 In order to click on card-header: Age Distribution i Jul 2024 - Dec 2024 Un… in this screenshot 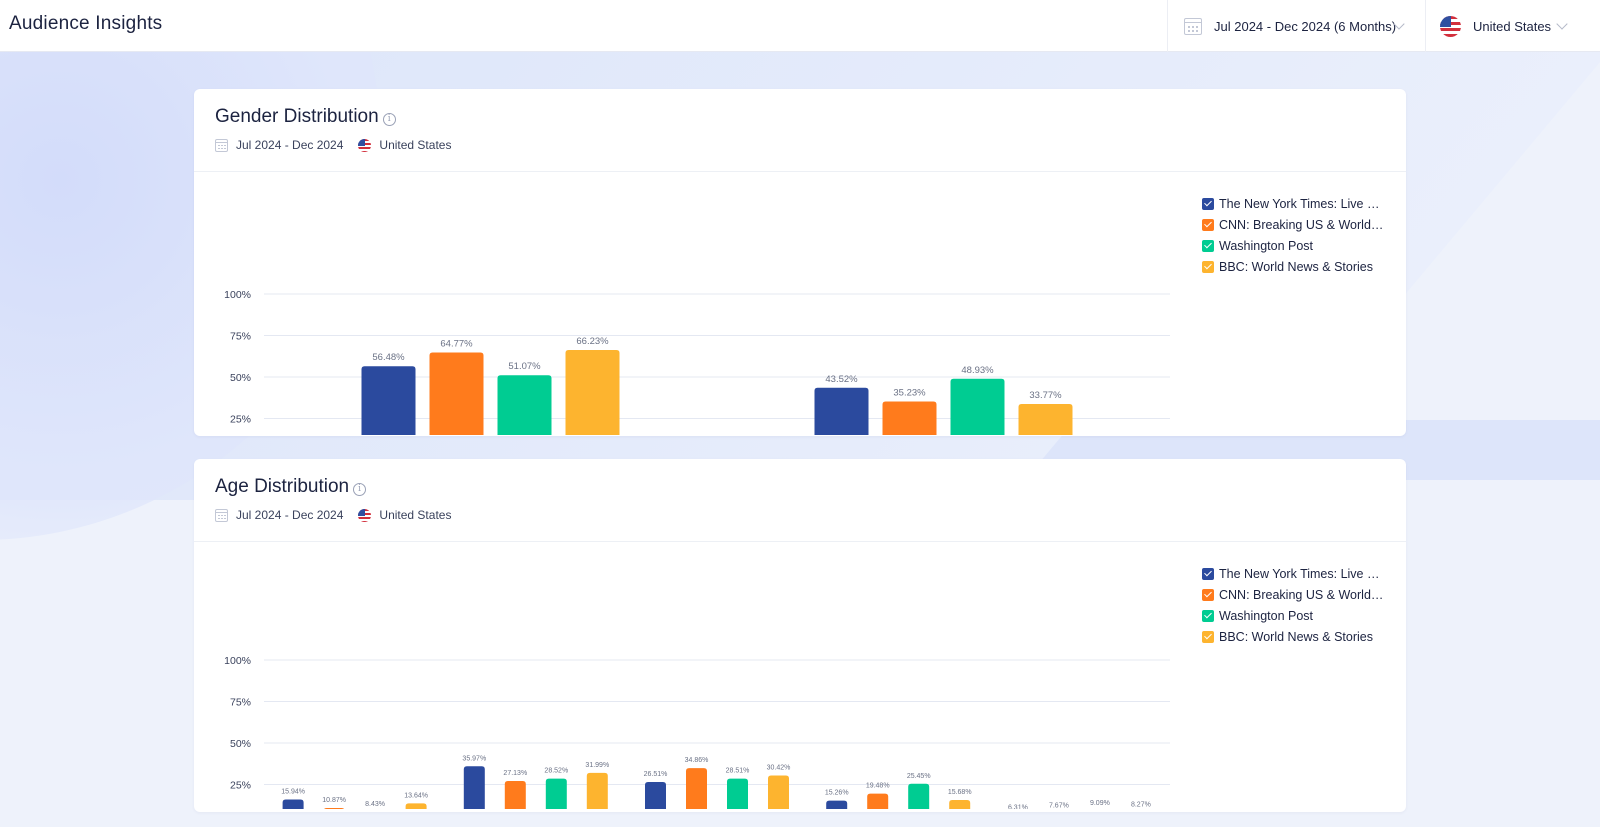, I will do `click(800, 500)`.